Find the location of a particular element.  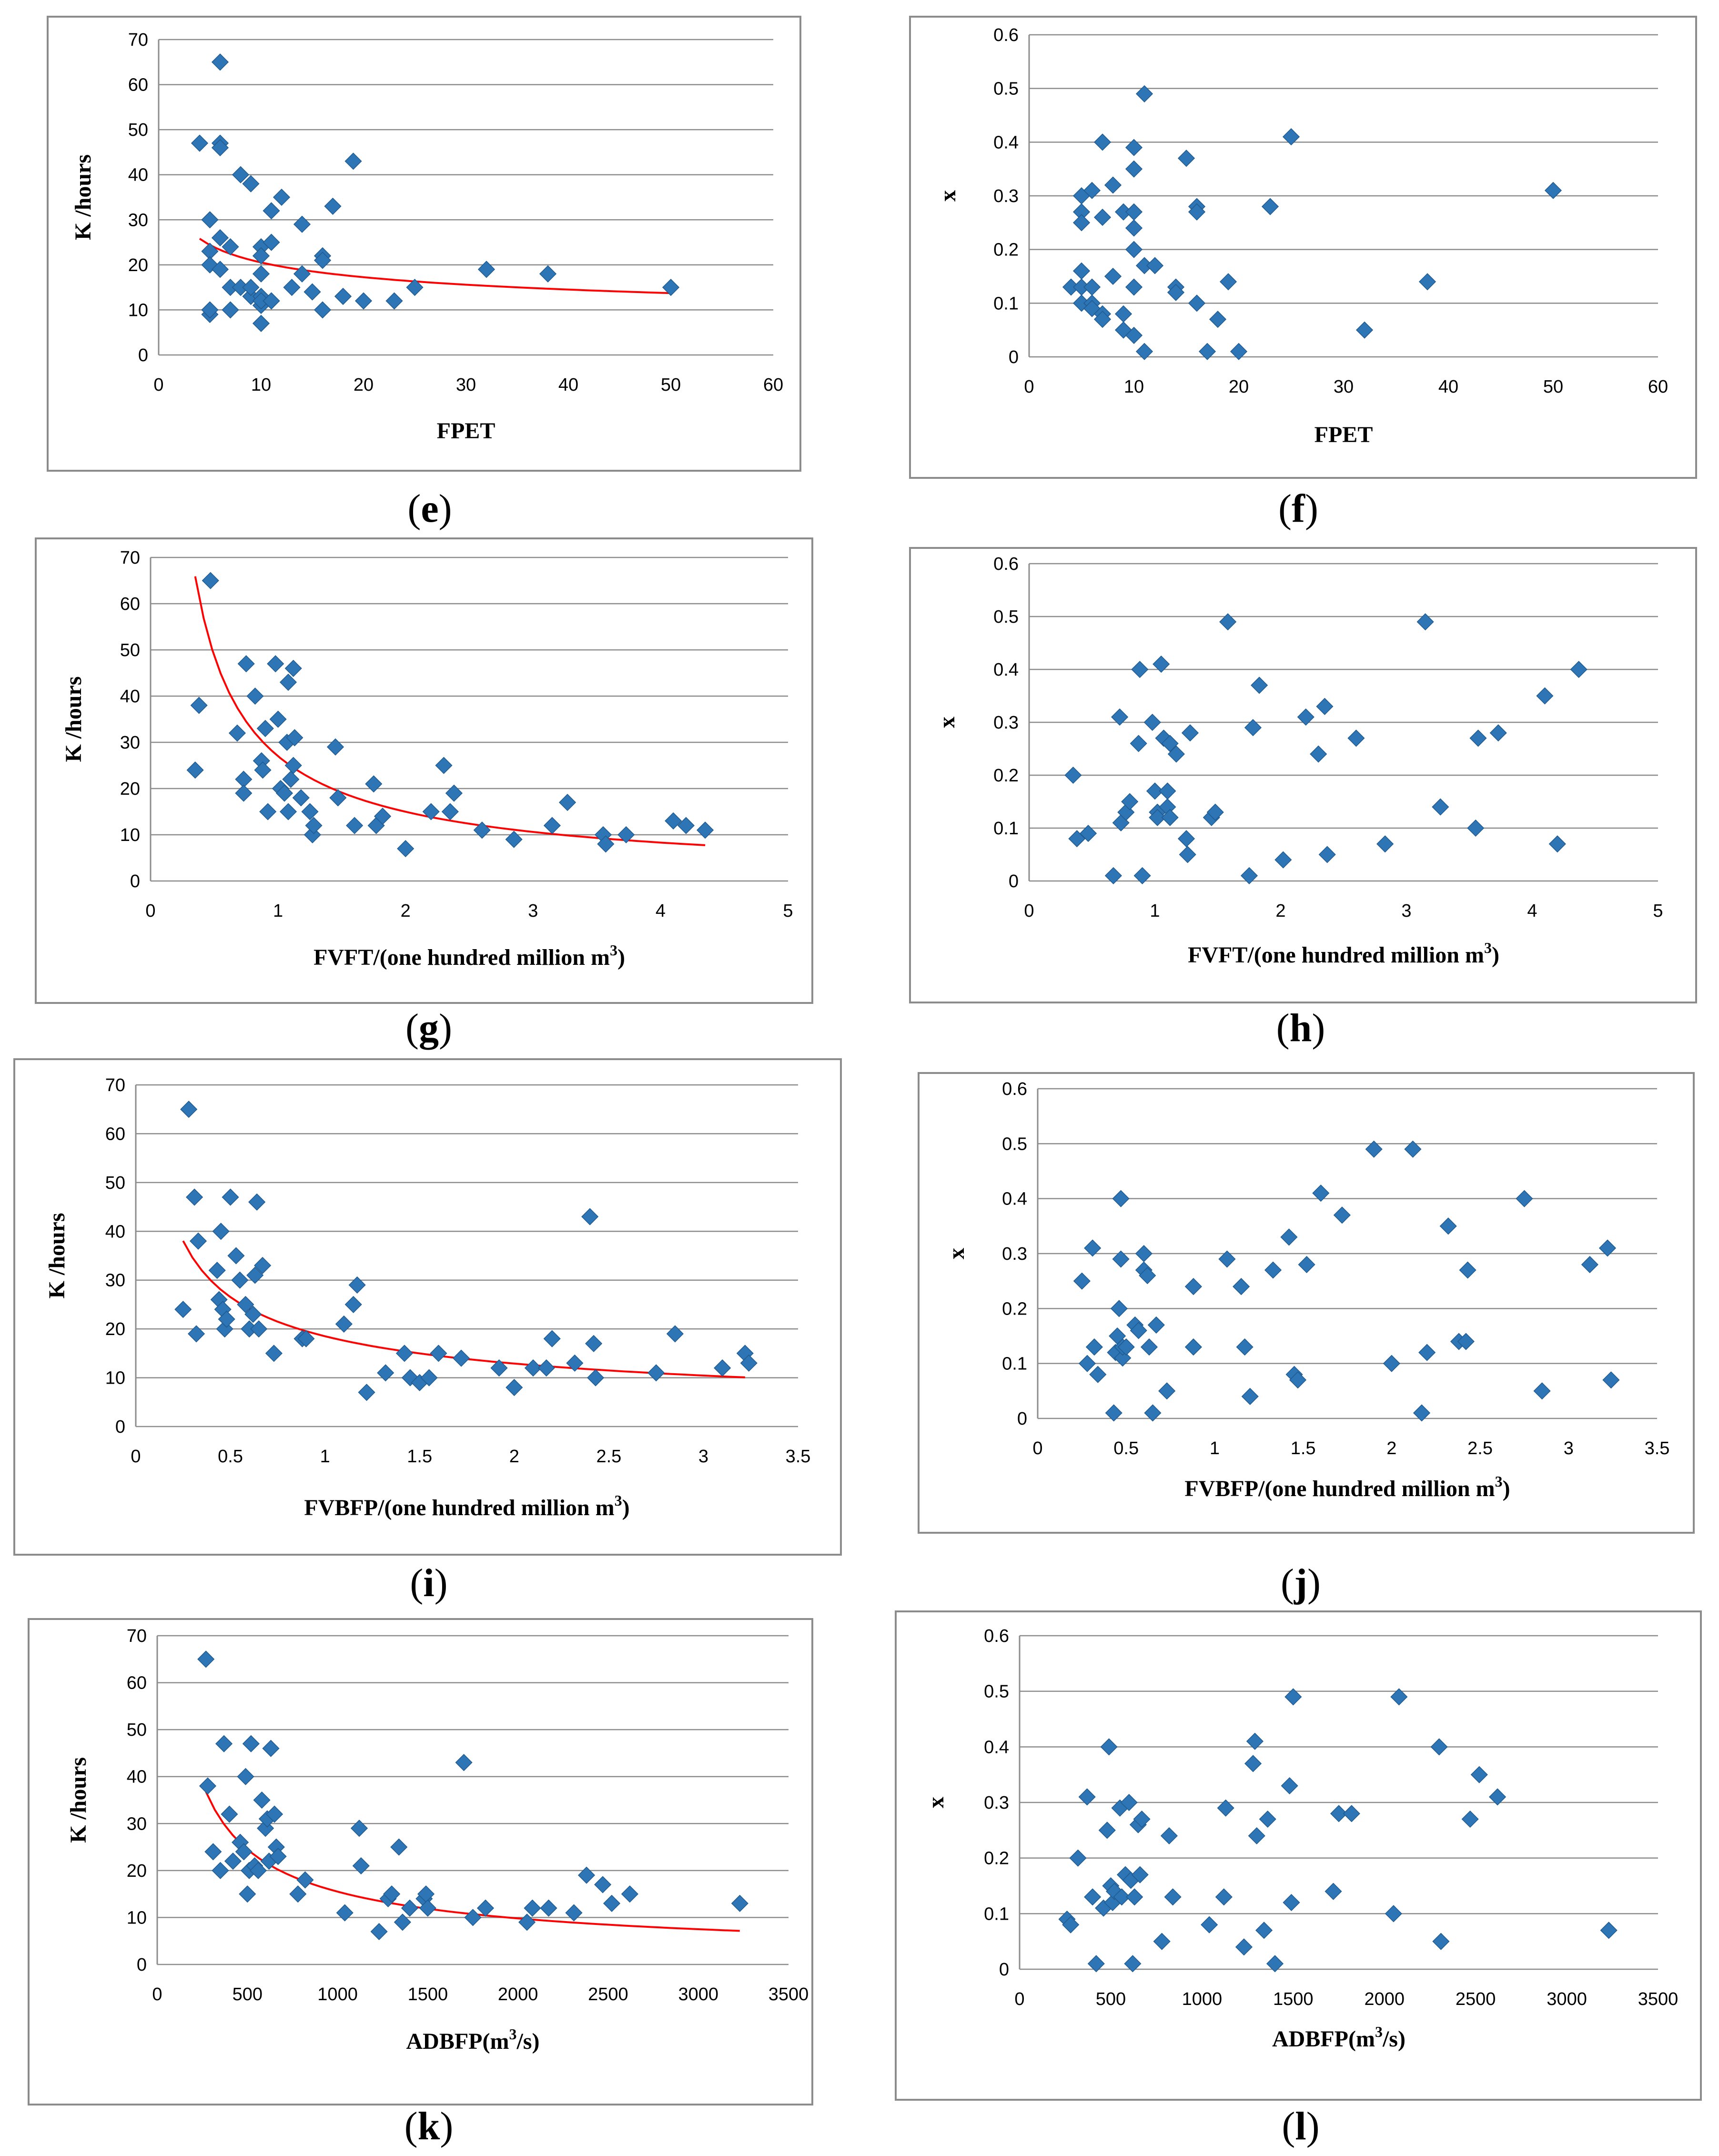

panel-label: (f) is located at coordinates (1298, 508).